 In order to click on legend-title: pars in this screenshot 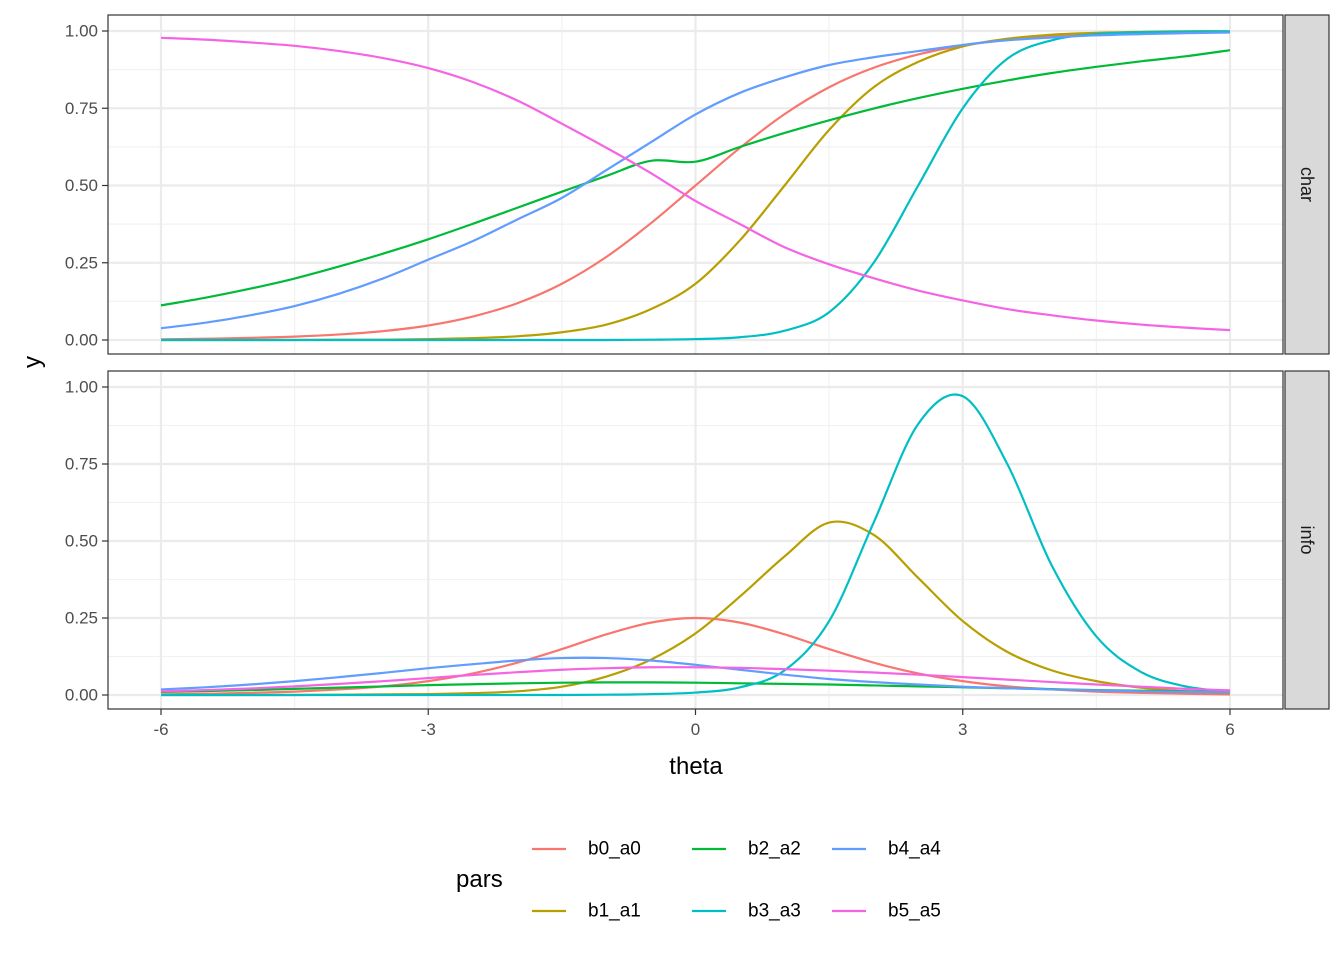, I will do `click(479, 879)`.